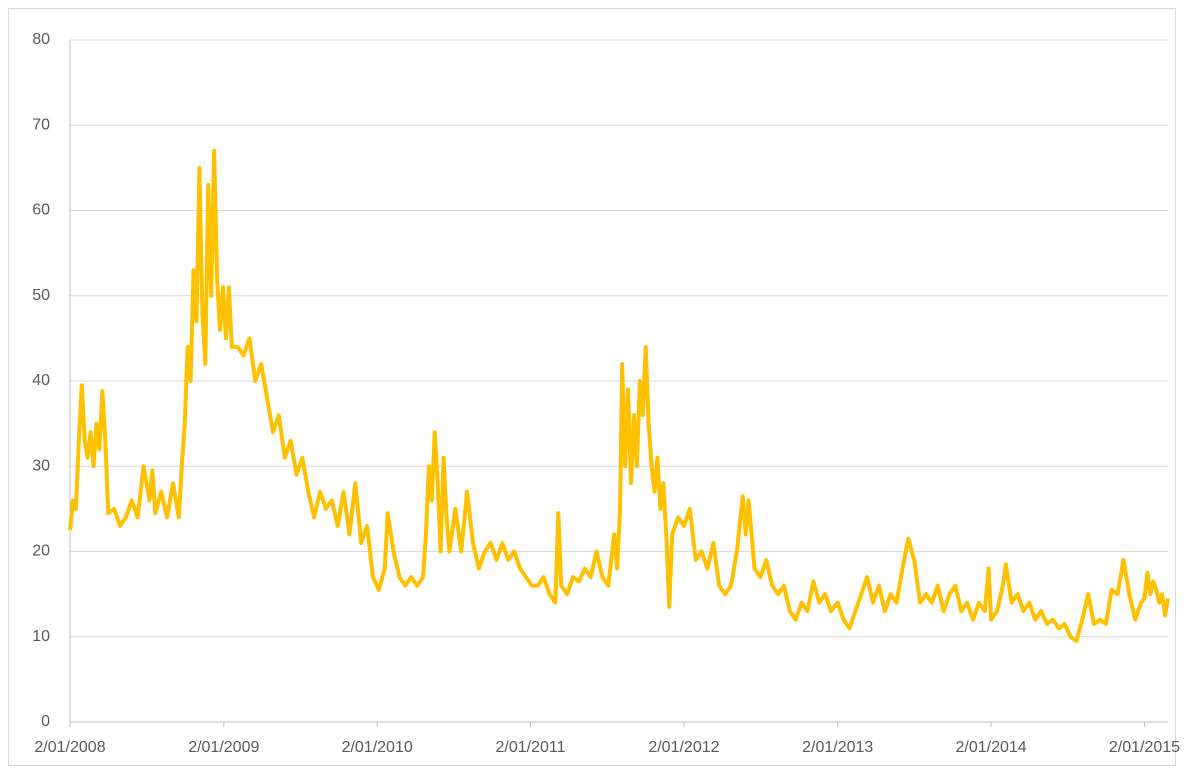  I want to click on y-tick-label: 30, so click(41, 465).